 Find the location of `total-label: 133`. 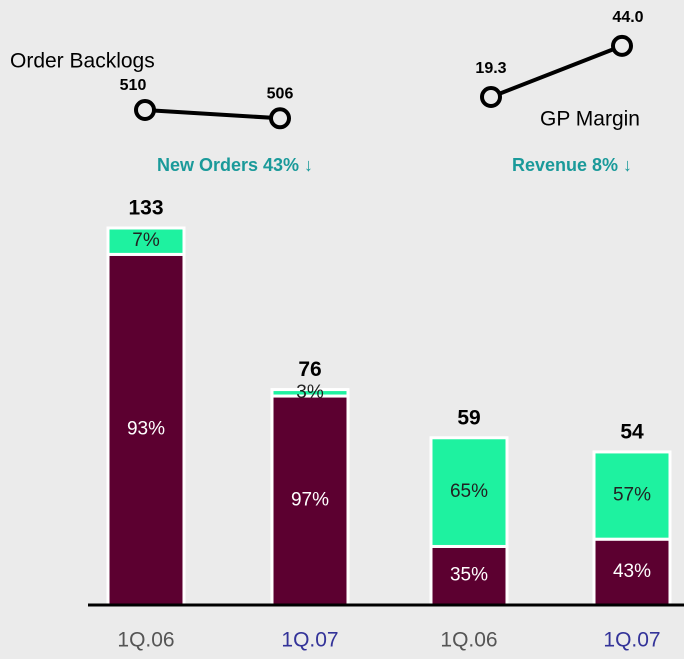

total-label: 133 is located at coordinates (145, 208).